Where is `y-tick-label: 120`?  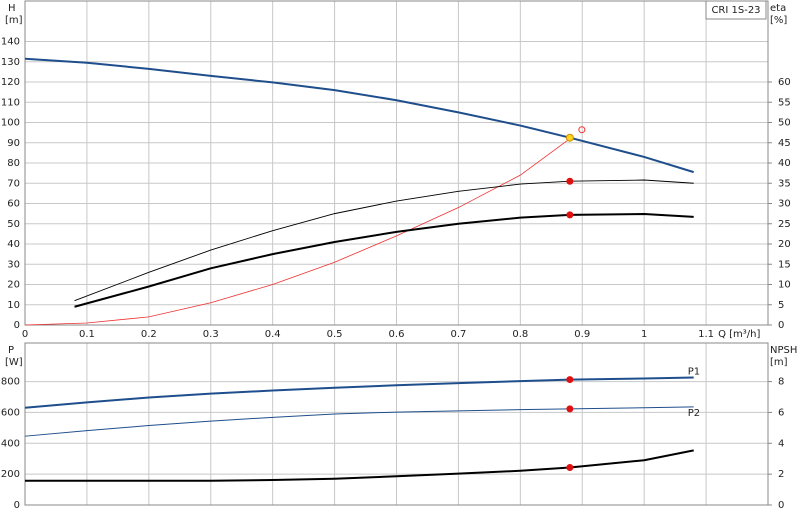 y-tick-label: 120 is located at coordinates (10, 82).